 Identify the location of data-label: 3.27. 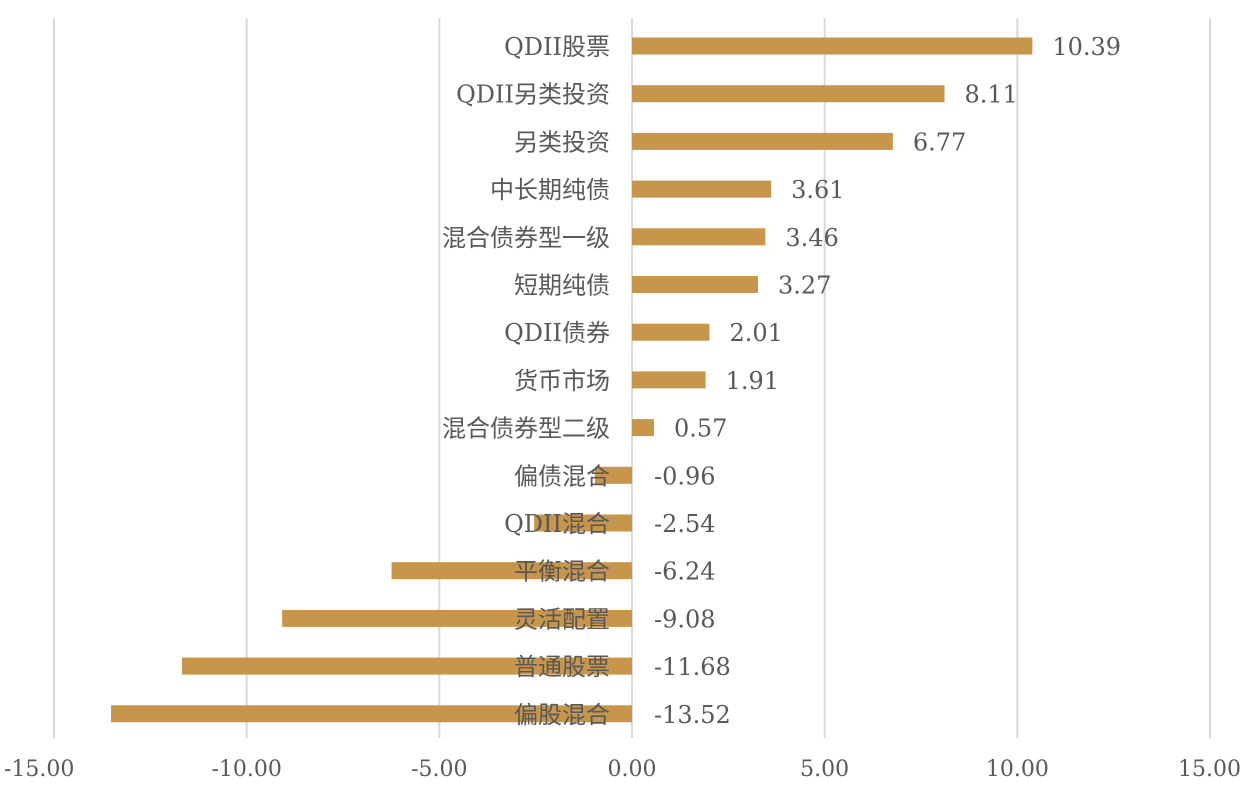
(804, 286).